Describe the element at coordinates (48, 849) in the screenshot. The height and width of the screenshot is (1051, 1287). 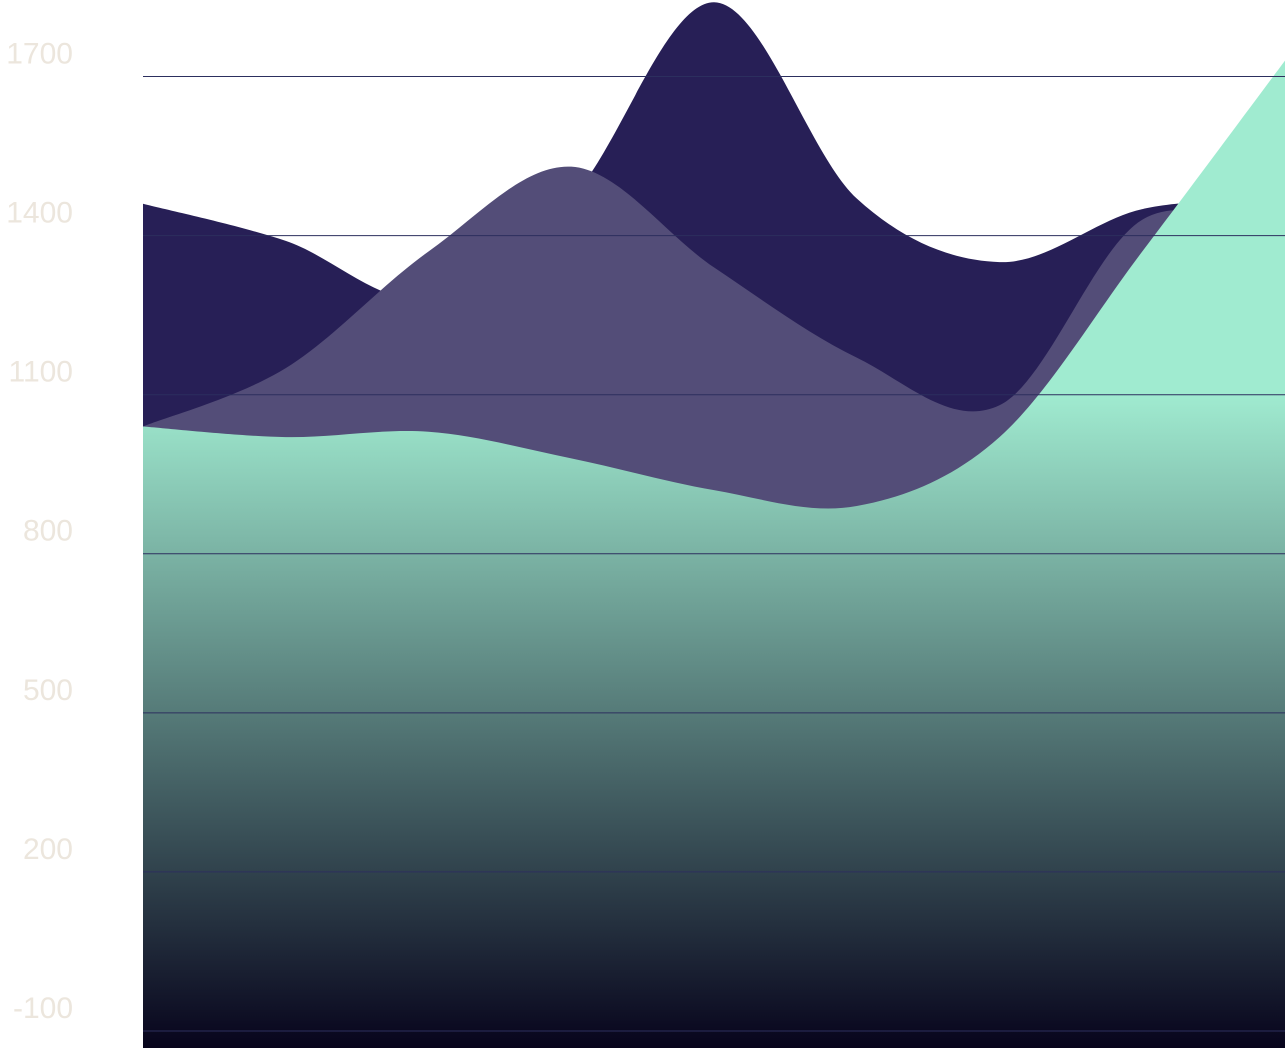
I see `y-tick-label: 200` at that location.